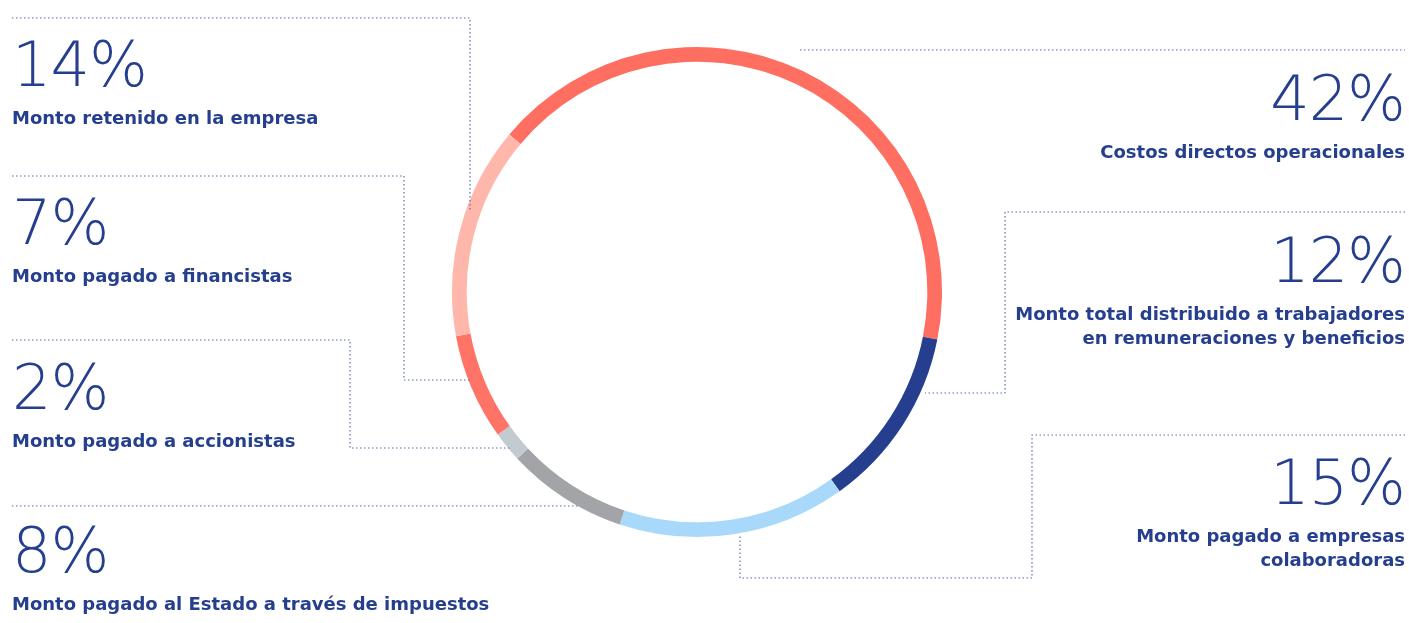 This screenshot has height=623, width=1409. Describe the element at coordinates (153, 276) in the screenshot. I see `slice-label: Monto pagado a financistas` at that location.